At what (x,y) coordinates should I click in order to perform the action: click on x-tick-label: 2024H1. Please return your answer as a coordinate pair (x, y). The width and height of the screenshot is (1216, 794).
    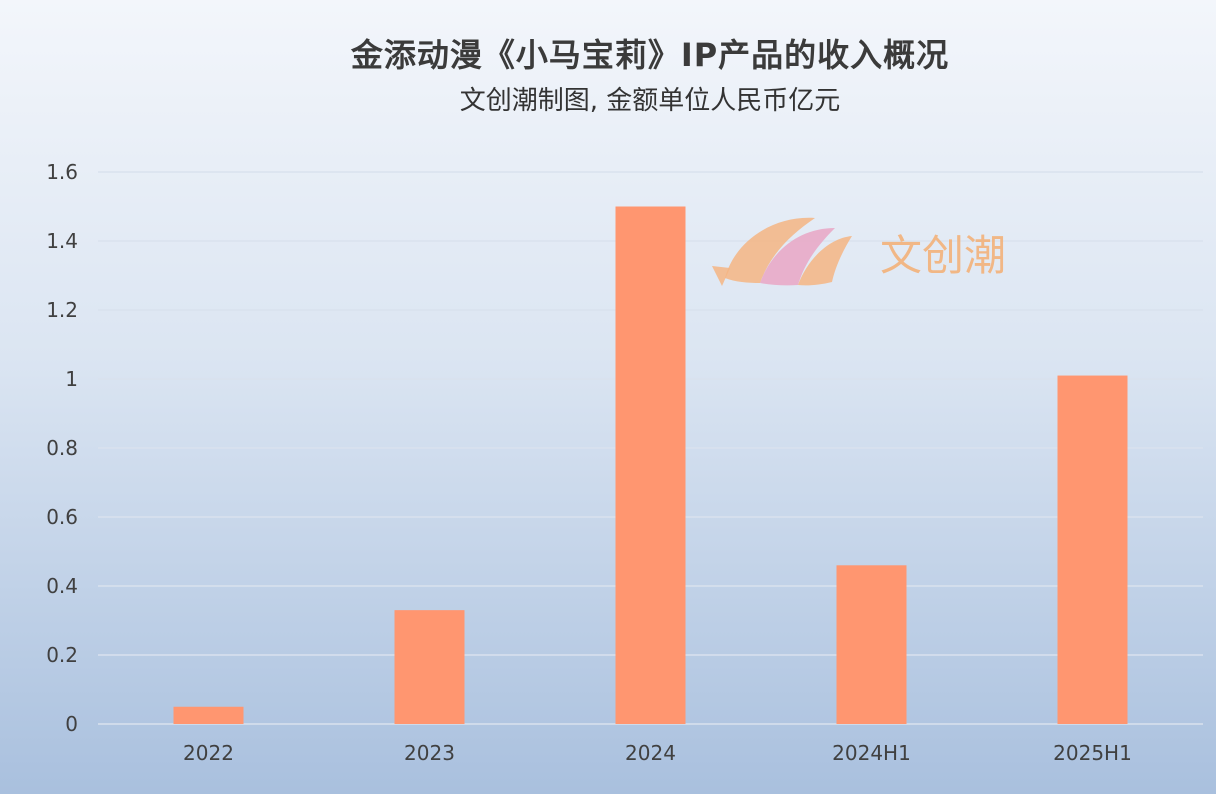
    Looking at the image, I should click on (871, 753).